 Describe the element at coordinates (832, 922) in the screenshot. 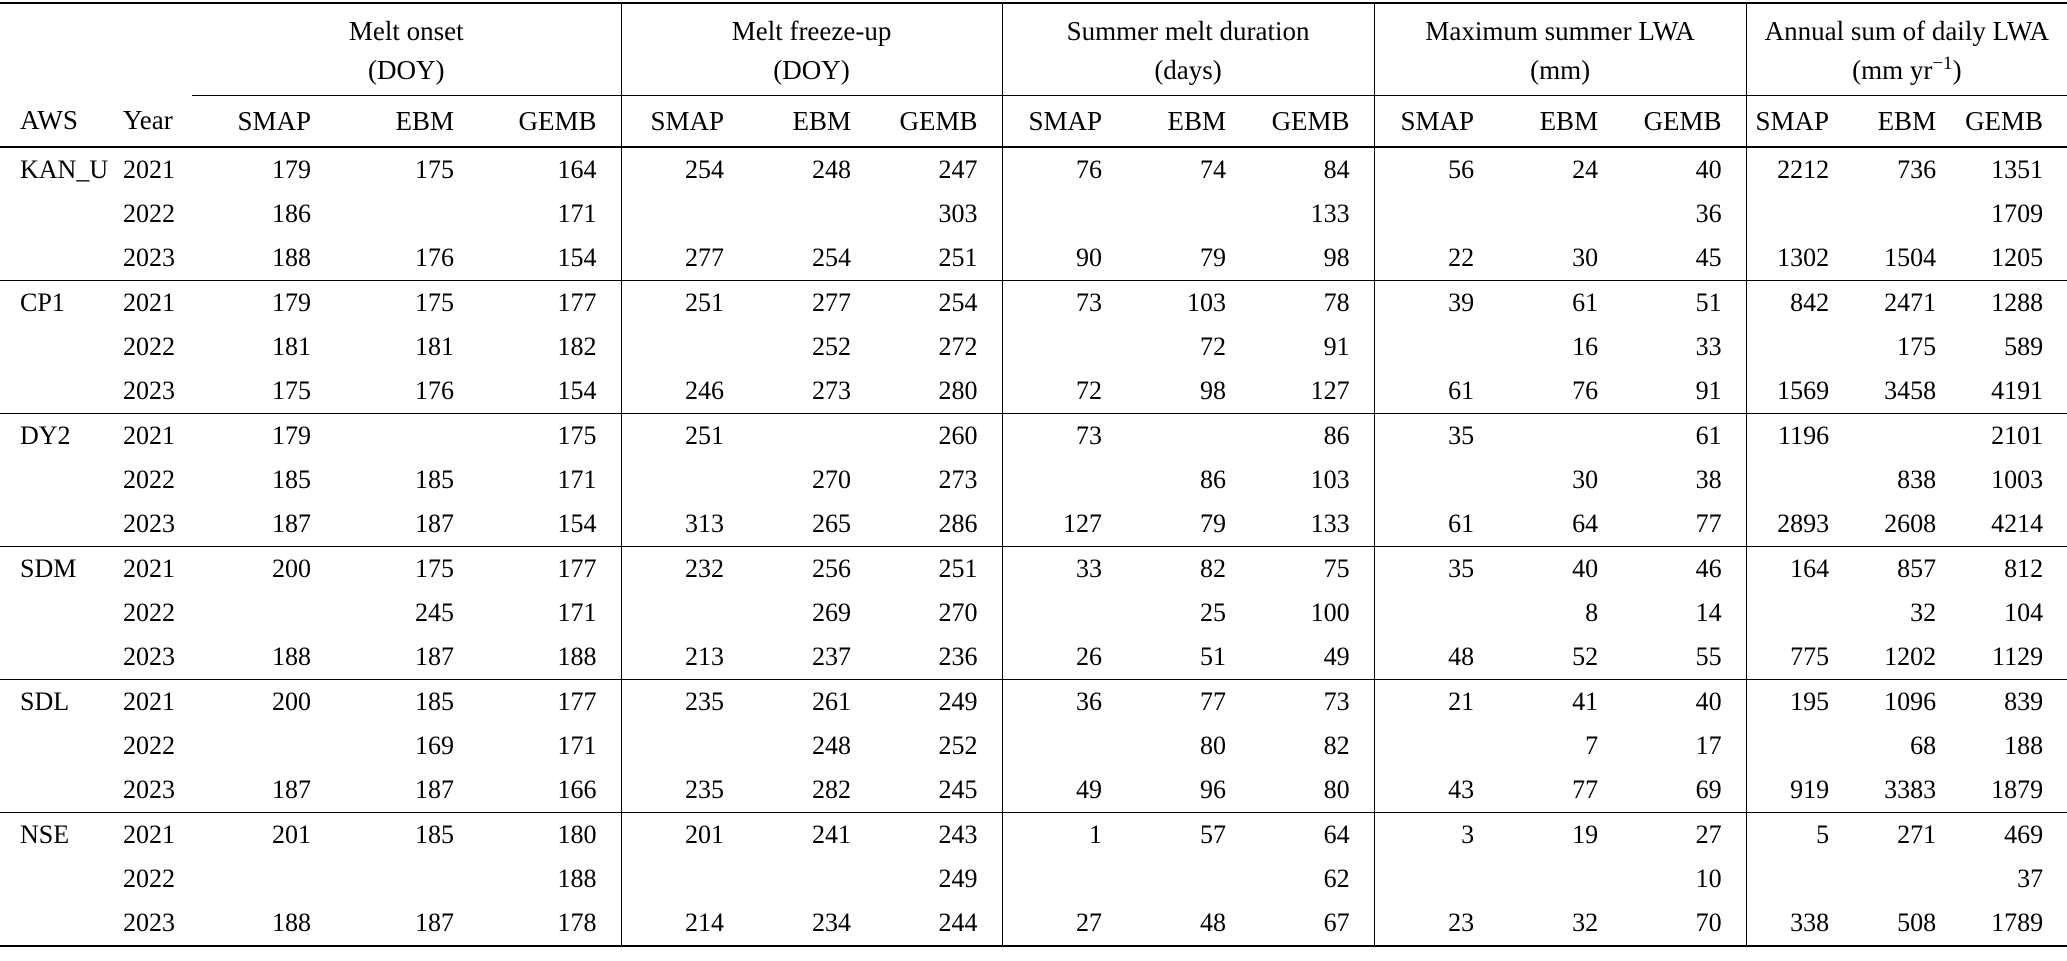

I see `cell-value: 234` at that location.